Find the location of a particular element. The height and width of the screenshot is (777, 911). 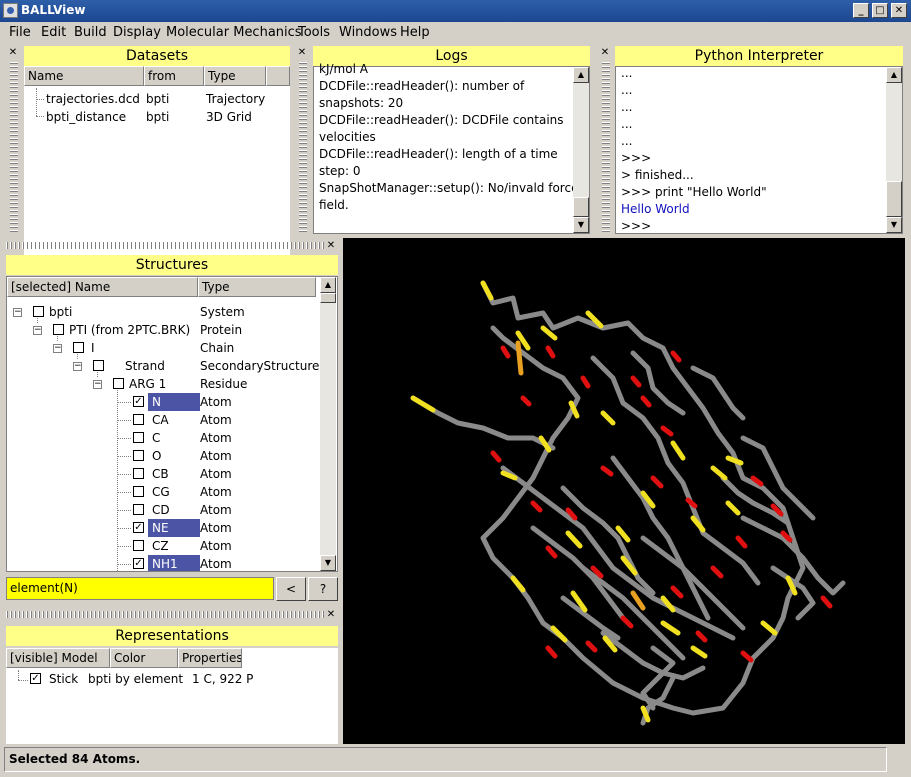

menu-help: Help is located at coordinates (415, 32).